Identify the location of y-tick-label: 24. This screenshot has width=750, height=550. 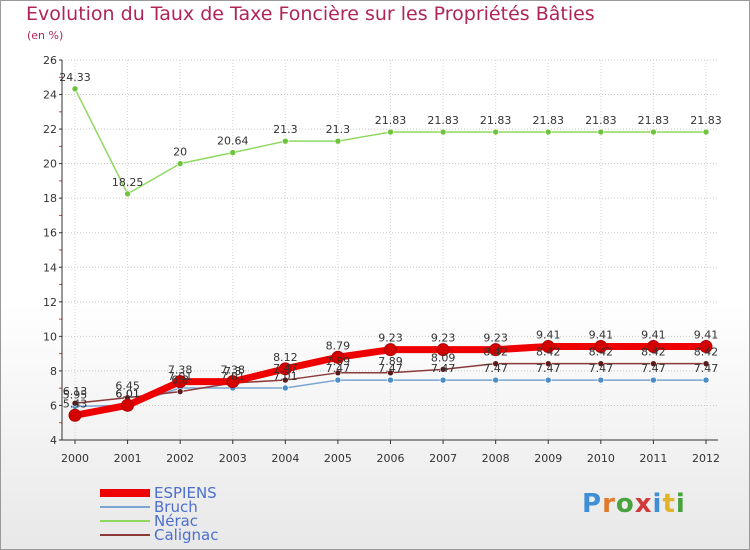
(50, 95).